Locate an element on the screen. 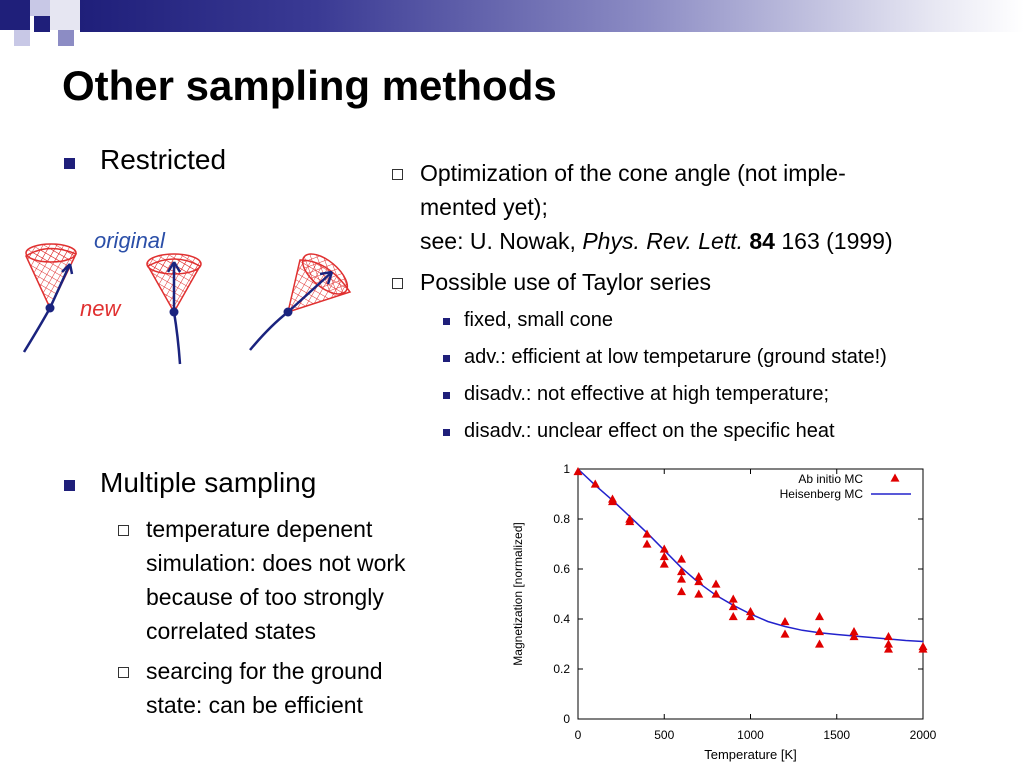 The height and width of the screenshot is (768, 1024). left-sub-item-1-line-1: temperature depenent is located at coordinates (259, 529).